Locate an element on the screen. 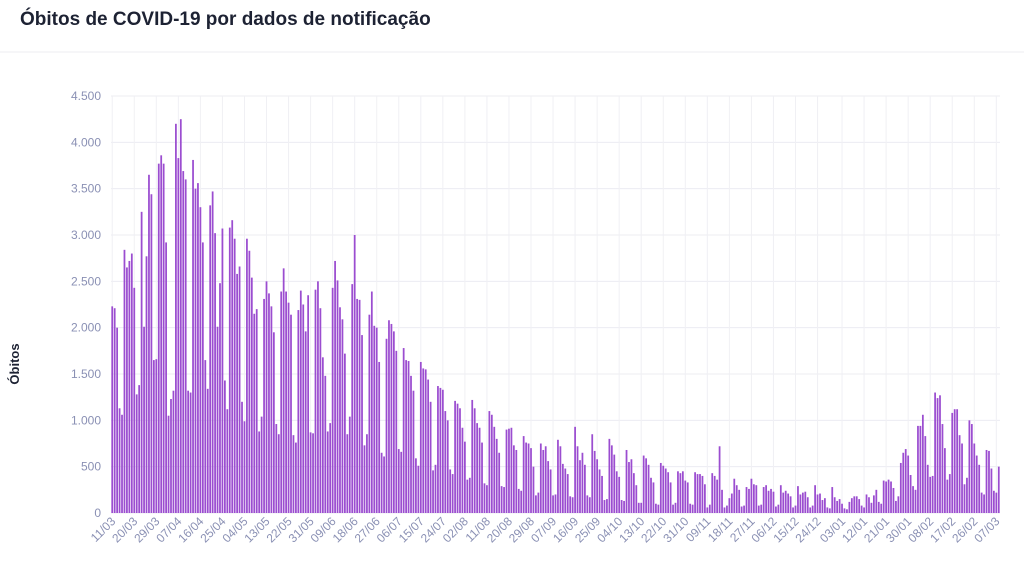 Image resolution: width=1024 pixels, height=579 pixels. y-tick-label: 2.500 is located at coordinates (86, 281).